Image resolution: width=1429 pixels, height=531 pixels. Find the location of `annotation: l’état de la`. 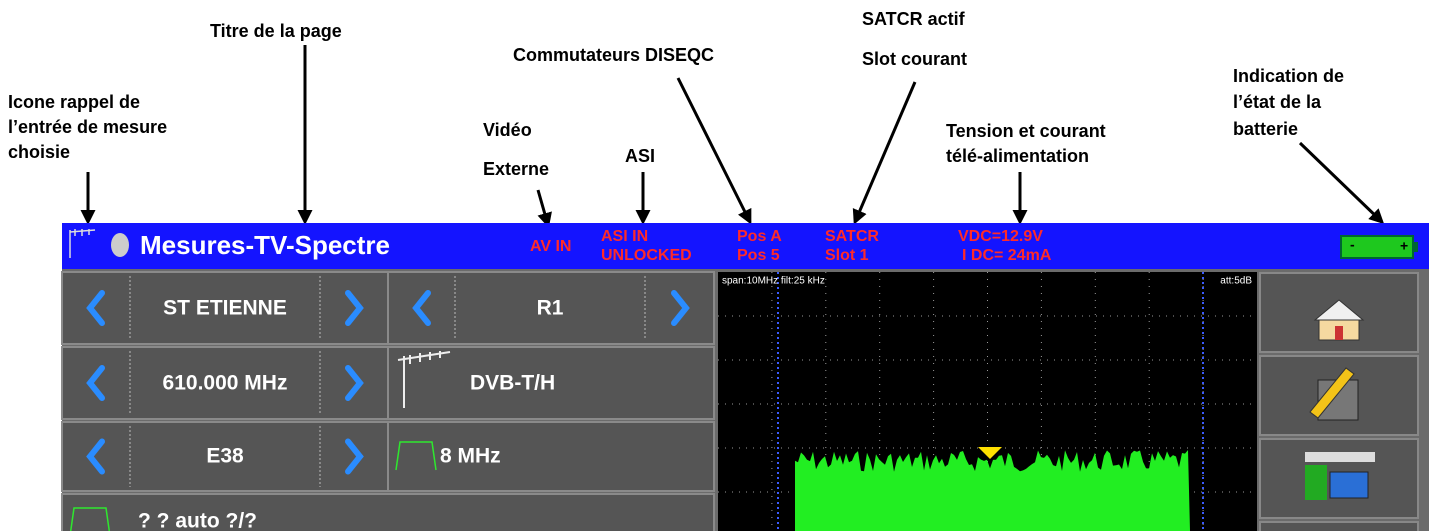

annotation: l’état de la is located at coordinates (1277, 102).